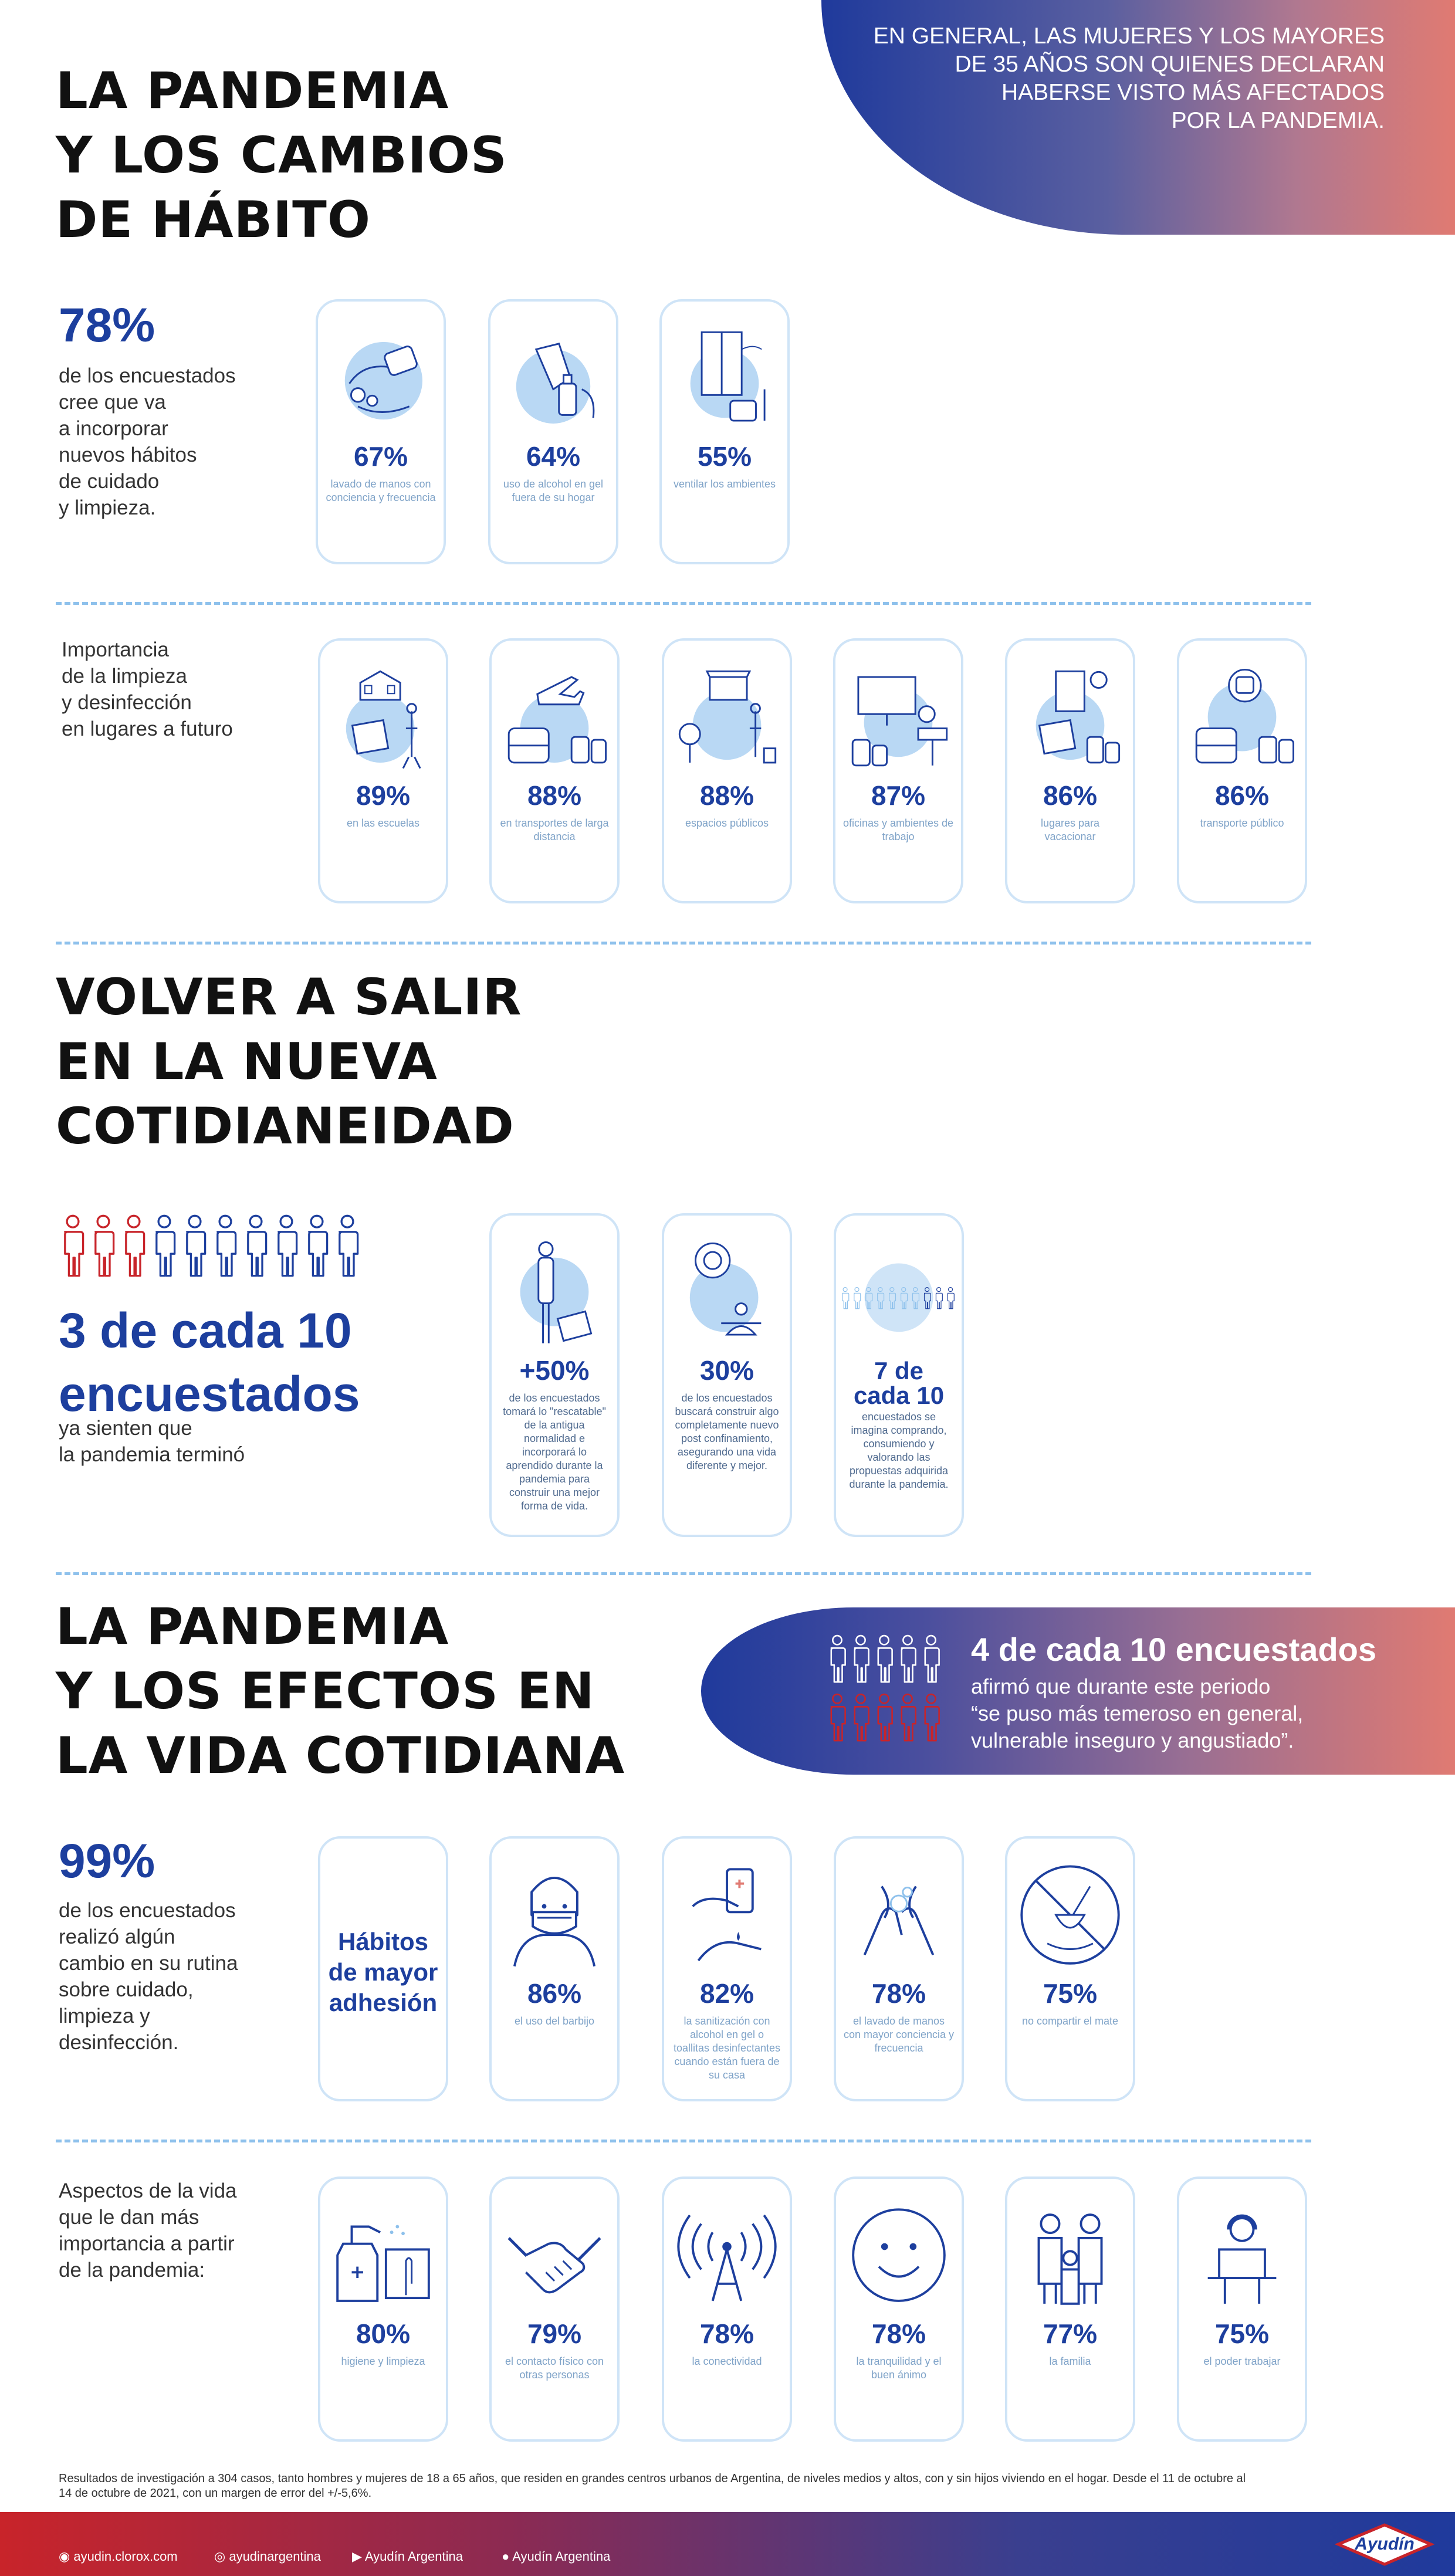  Describe the element at coordinates (126, 1989) in the screenshot. I see `text-line: sobre cuidado,` at that location.